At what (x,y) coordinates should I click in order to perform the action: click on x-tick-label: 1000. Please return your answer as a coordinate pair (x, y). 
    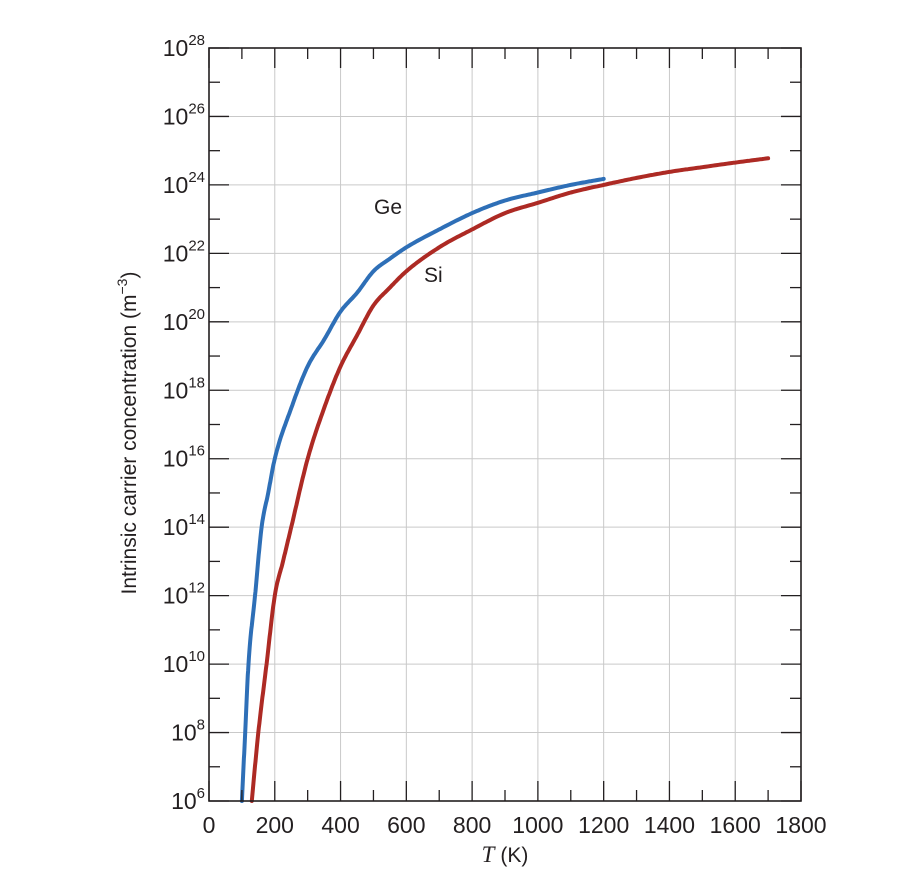
    Looking at the image, I should click on (537, 825).